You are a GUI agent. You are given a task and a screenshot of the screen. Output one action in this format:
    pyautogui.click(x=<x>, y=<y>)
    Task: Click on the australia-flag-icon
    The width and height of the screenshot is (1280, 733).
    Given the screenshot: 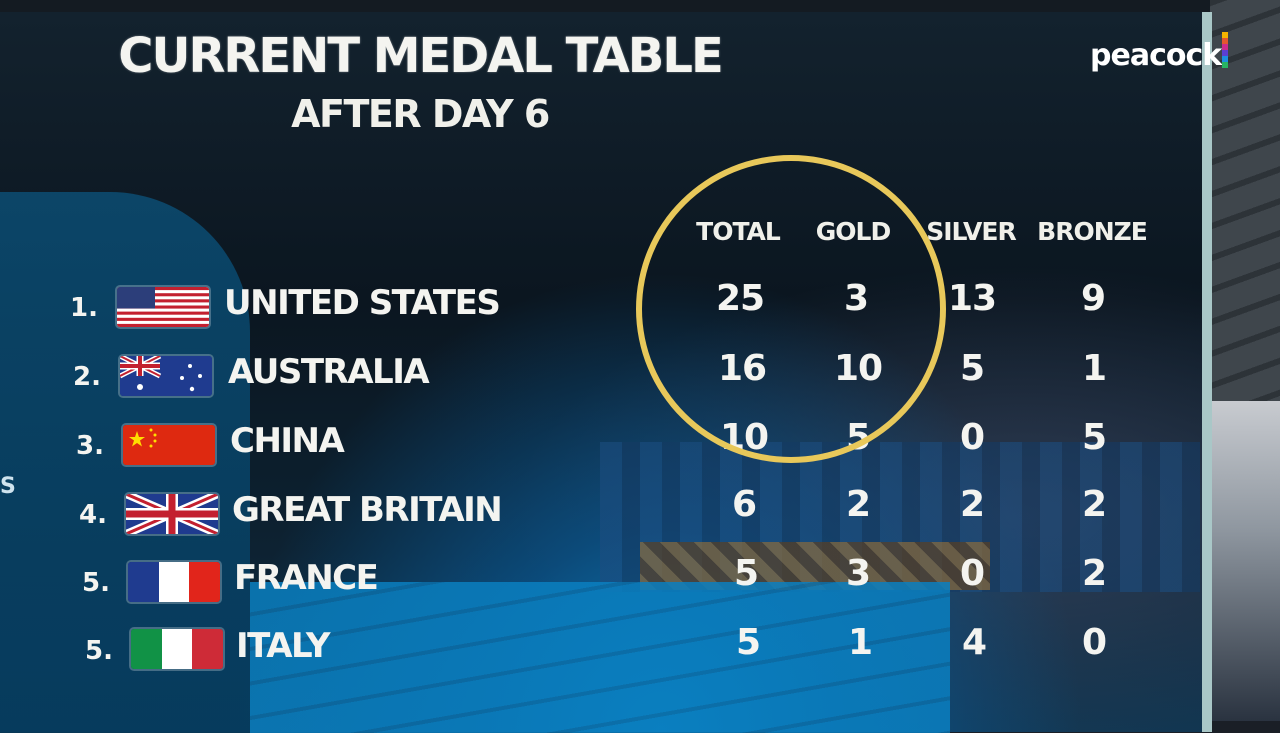 What is the action you would take?
    pyautogui.click(x=166, y=376)
    